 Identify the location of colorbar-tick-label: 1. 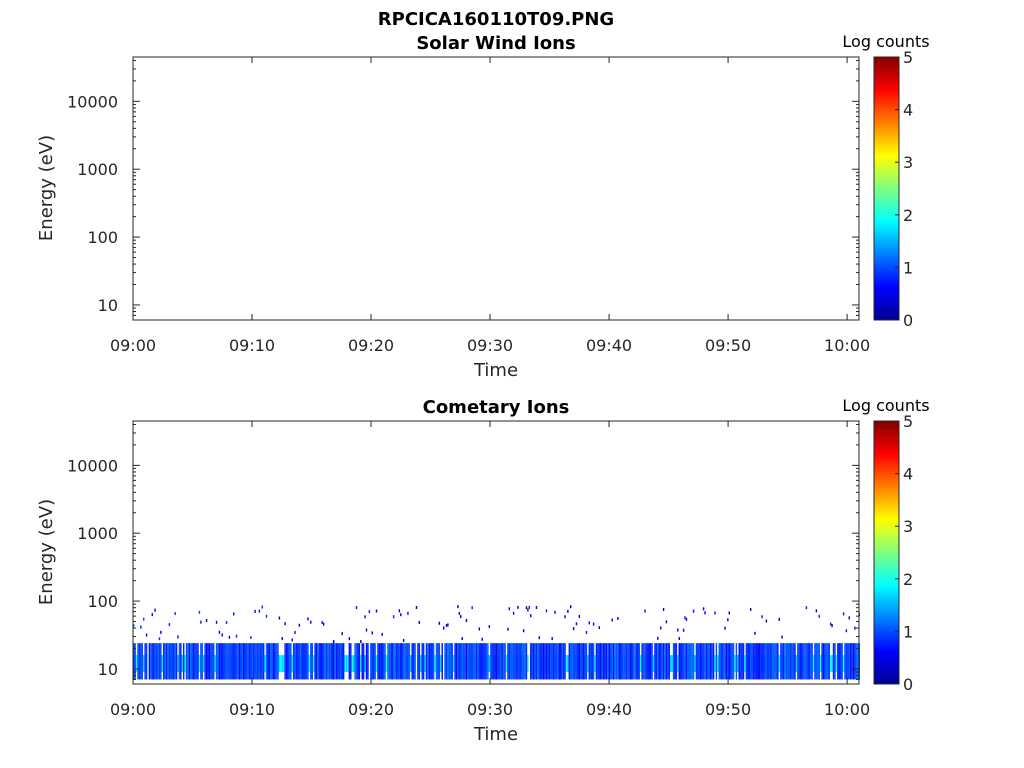
(908, 631).